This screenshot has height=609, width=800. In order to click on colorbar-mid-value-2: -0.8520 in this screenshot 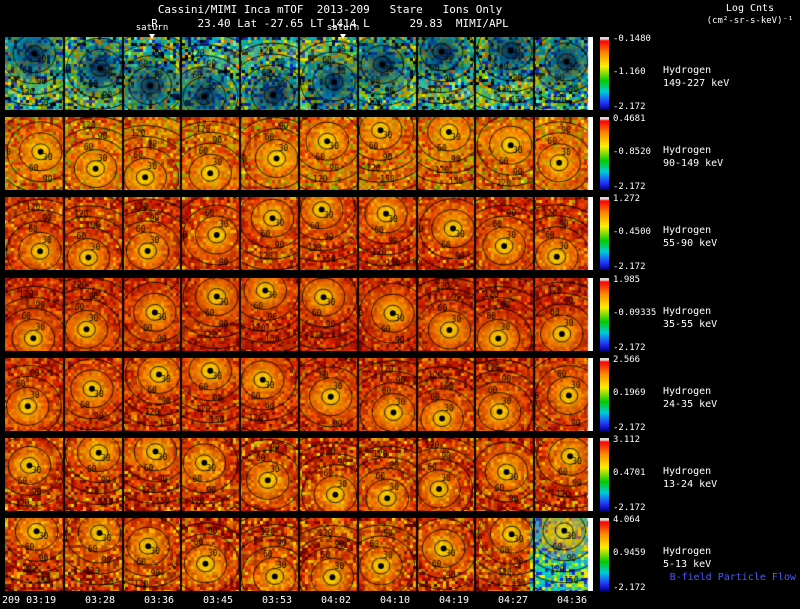, I will do `click(632, 152)`.